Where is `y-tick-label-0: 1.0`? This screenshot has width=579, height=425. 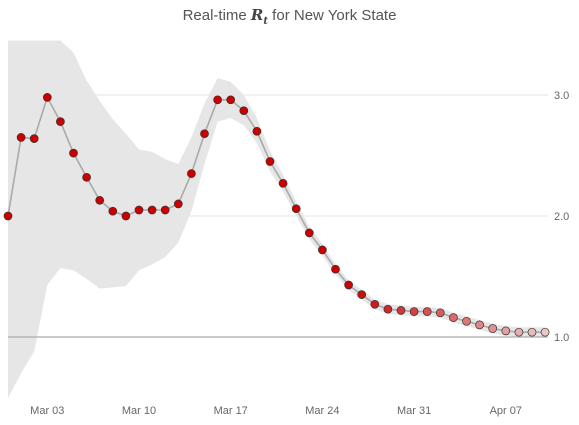 y-tick-label-0: 1.0 is located at coordinates (561, 338).